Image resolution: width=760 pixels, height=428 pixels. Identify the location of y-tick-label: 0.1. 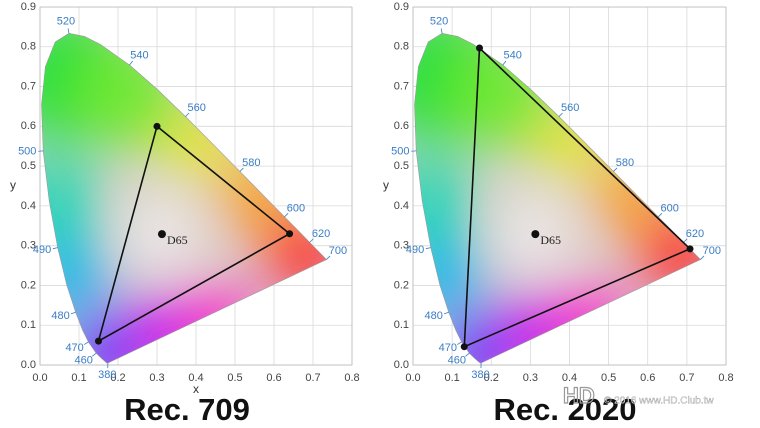
(401, 325).